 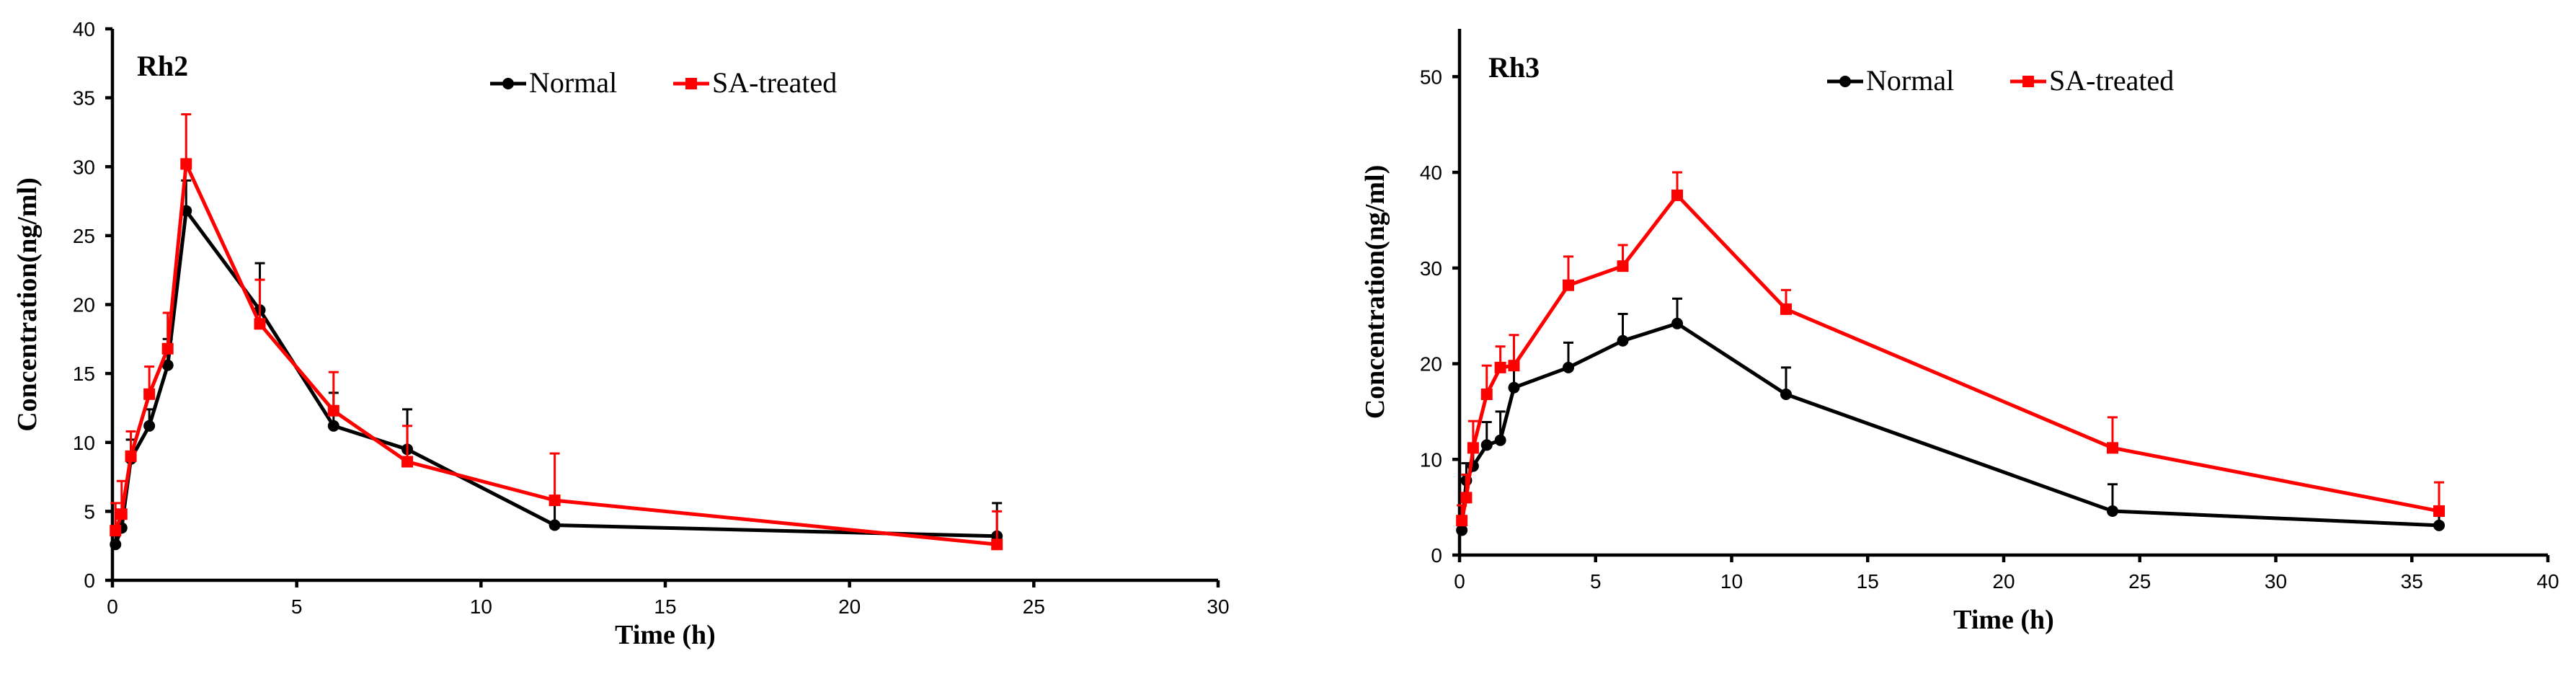 What do you see at coordinates (89, 511) in the screenshot?
I see `y-tick-label: 5` at bounding box center [89, 511].